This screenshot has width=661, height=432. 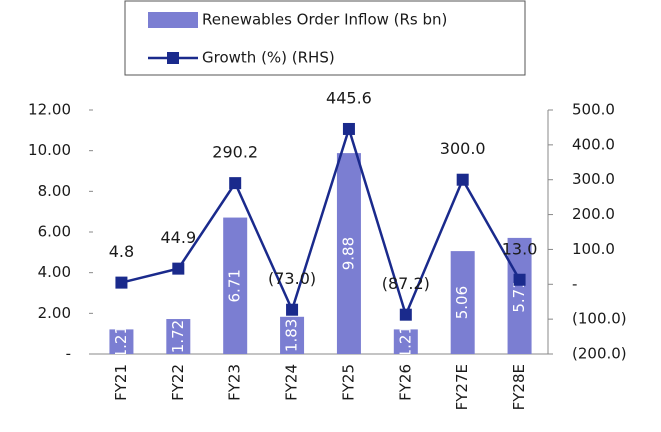 What do you see at coordinates (405, 382) in the screenshot?
I see `x-tick-label: FY26` at bounding box center [405, 382].